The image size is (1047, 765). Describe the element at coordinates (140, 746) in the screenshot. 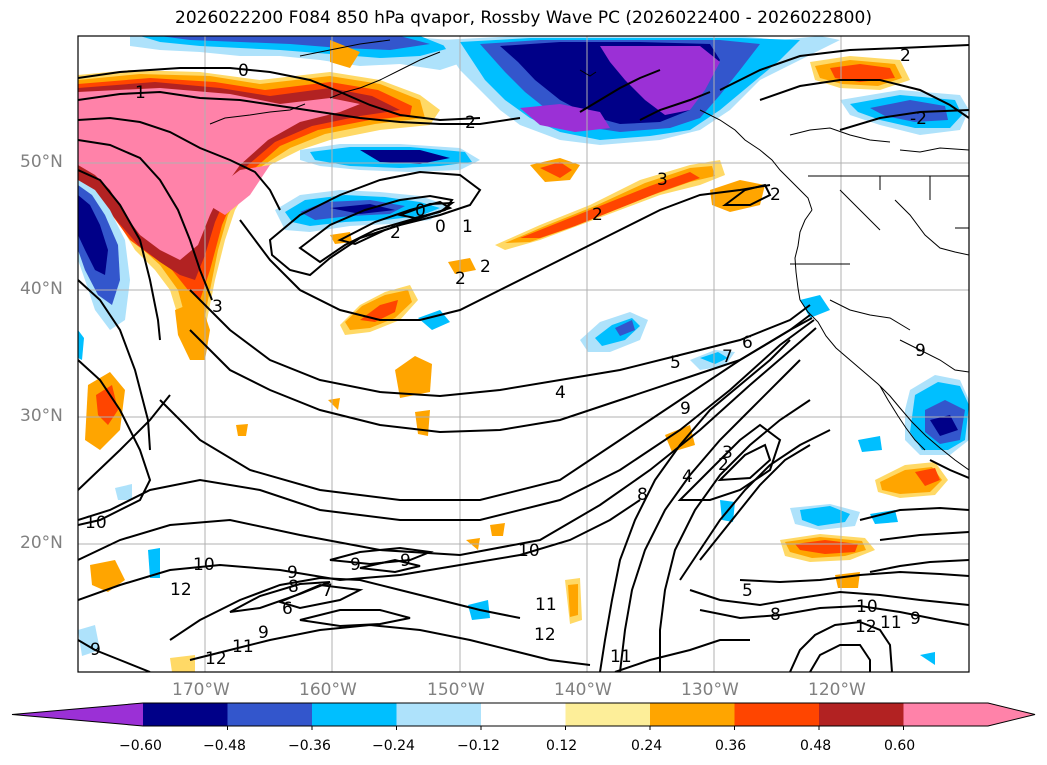

I see `colorbar-tick-label: −0.60` at that location.